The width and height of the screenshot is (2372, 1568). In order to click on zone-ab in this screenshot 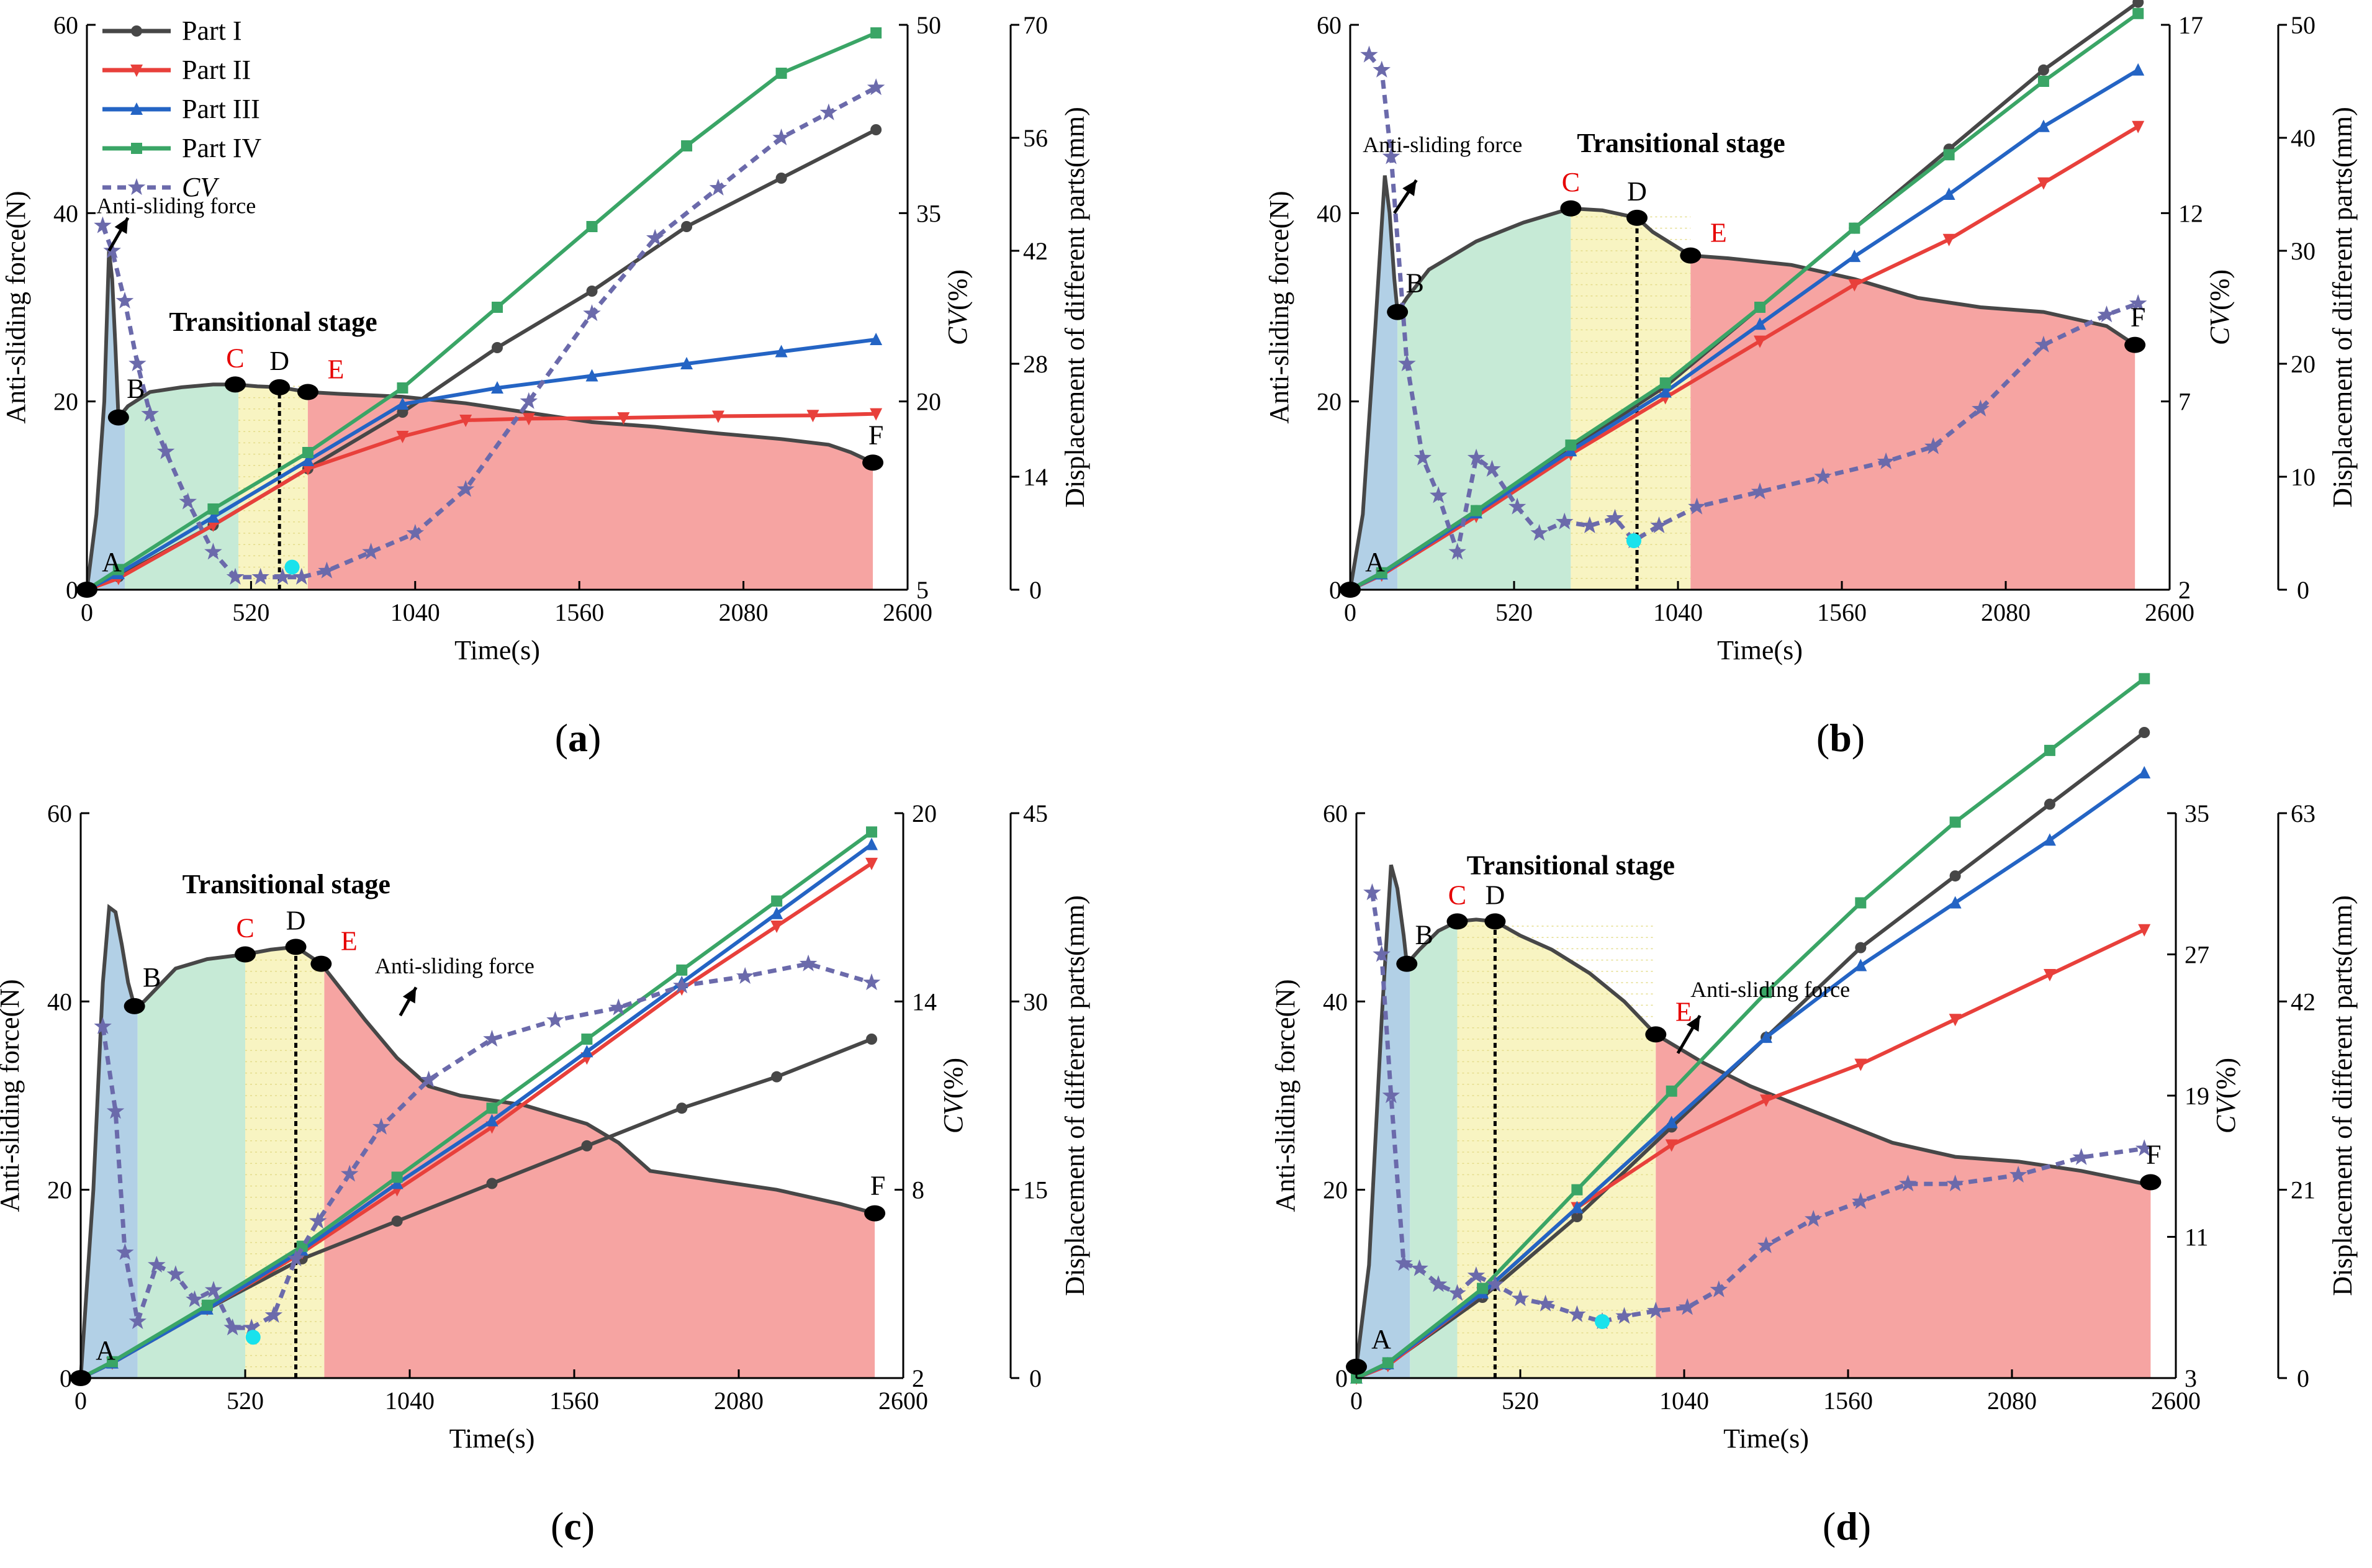, I will do `click(106, 421)`.